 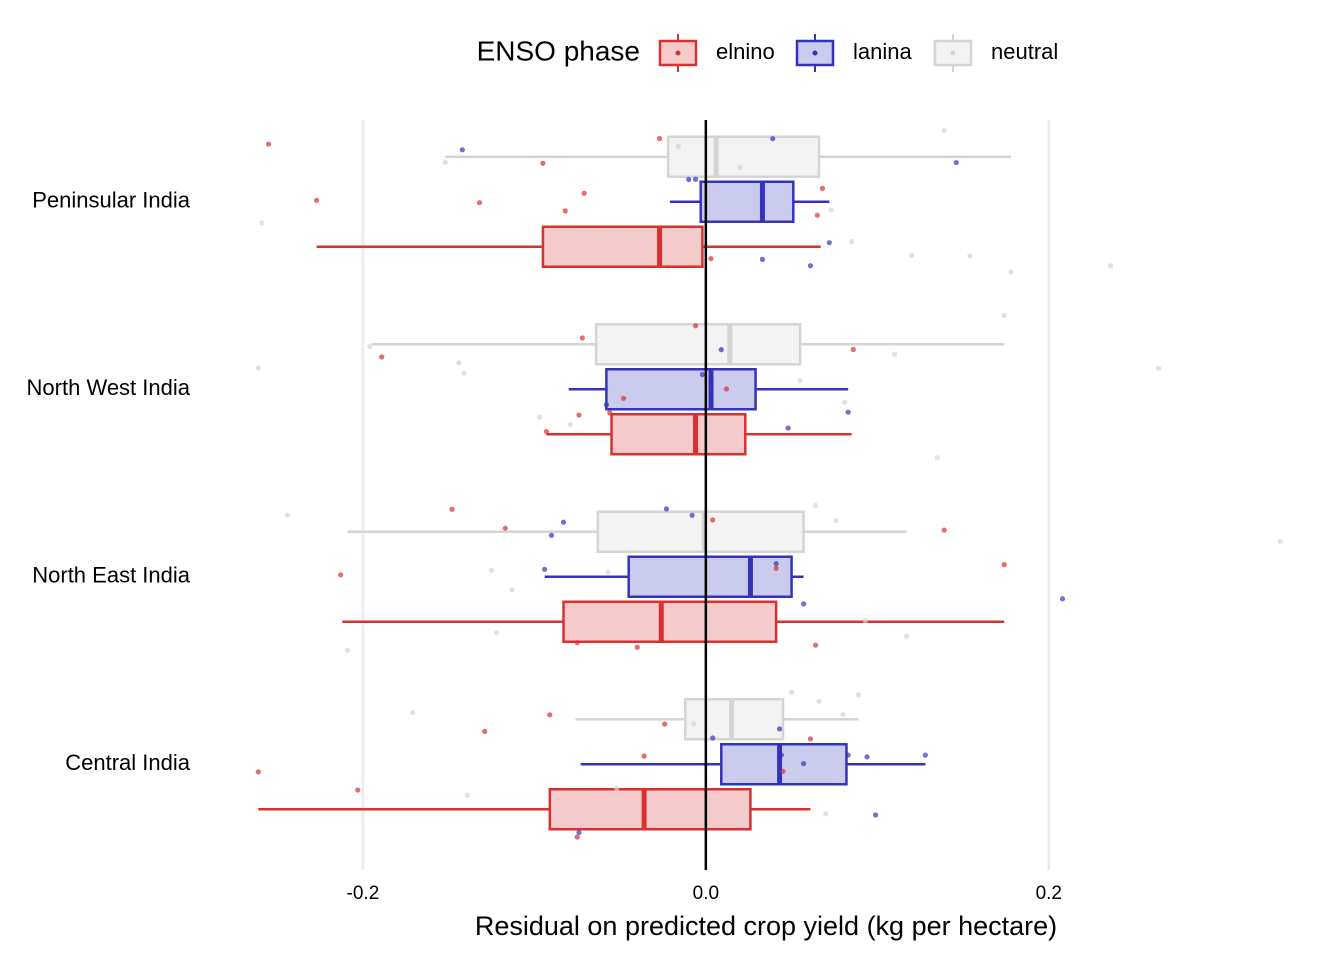 I want to click on x-tick-label: 0.0, so click(x=706, y=893).